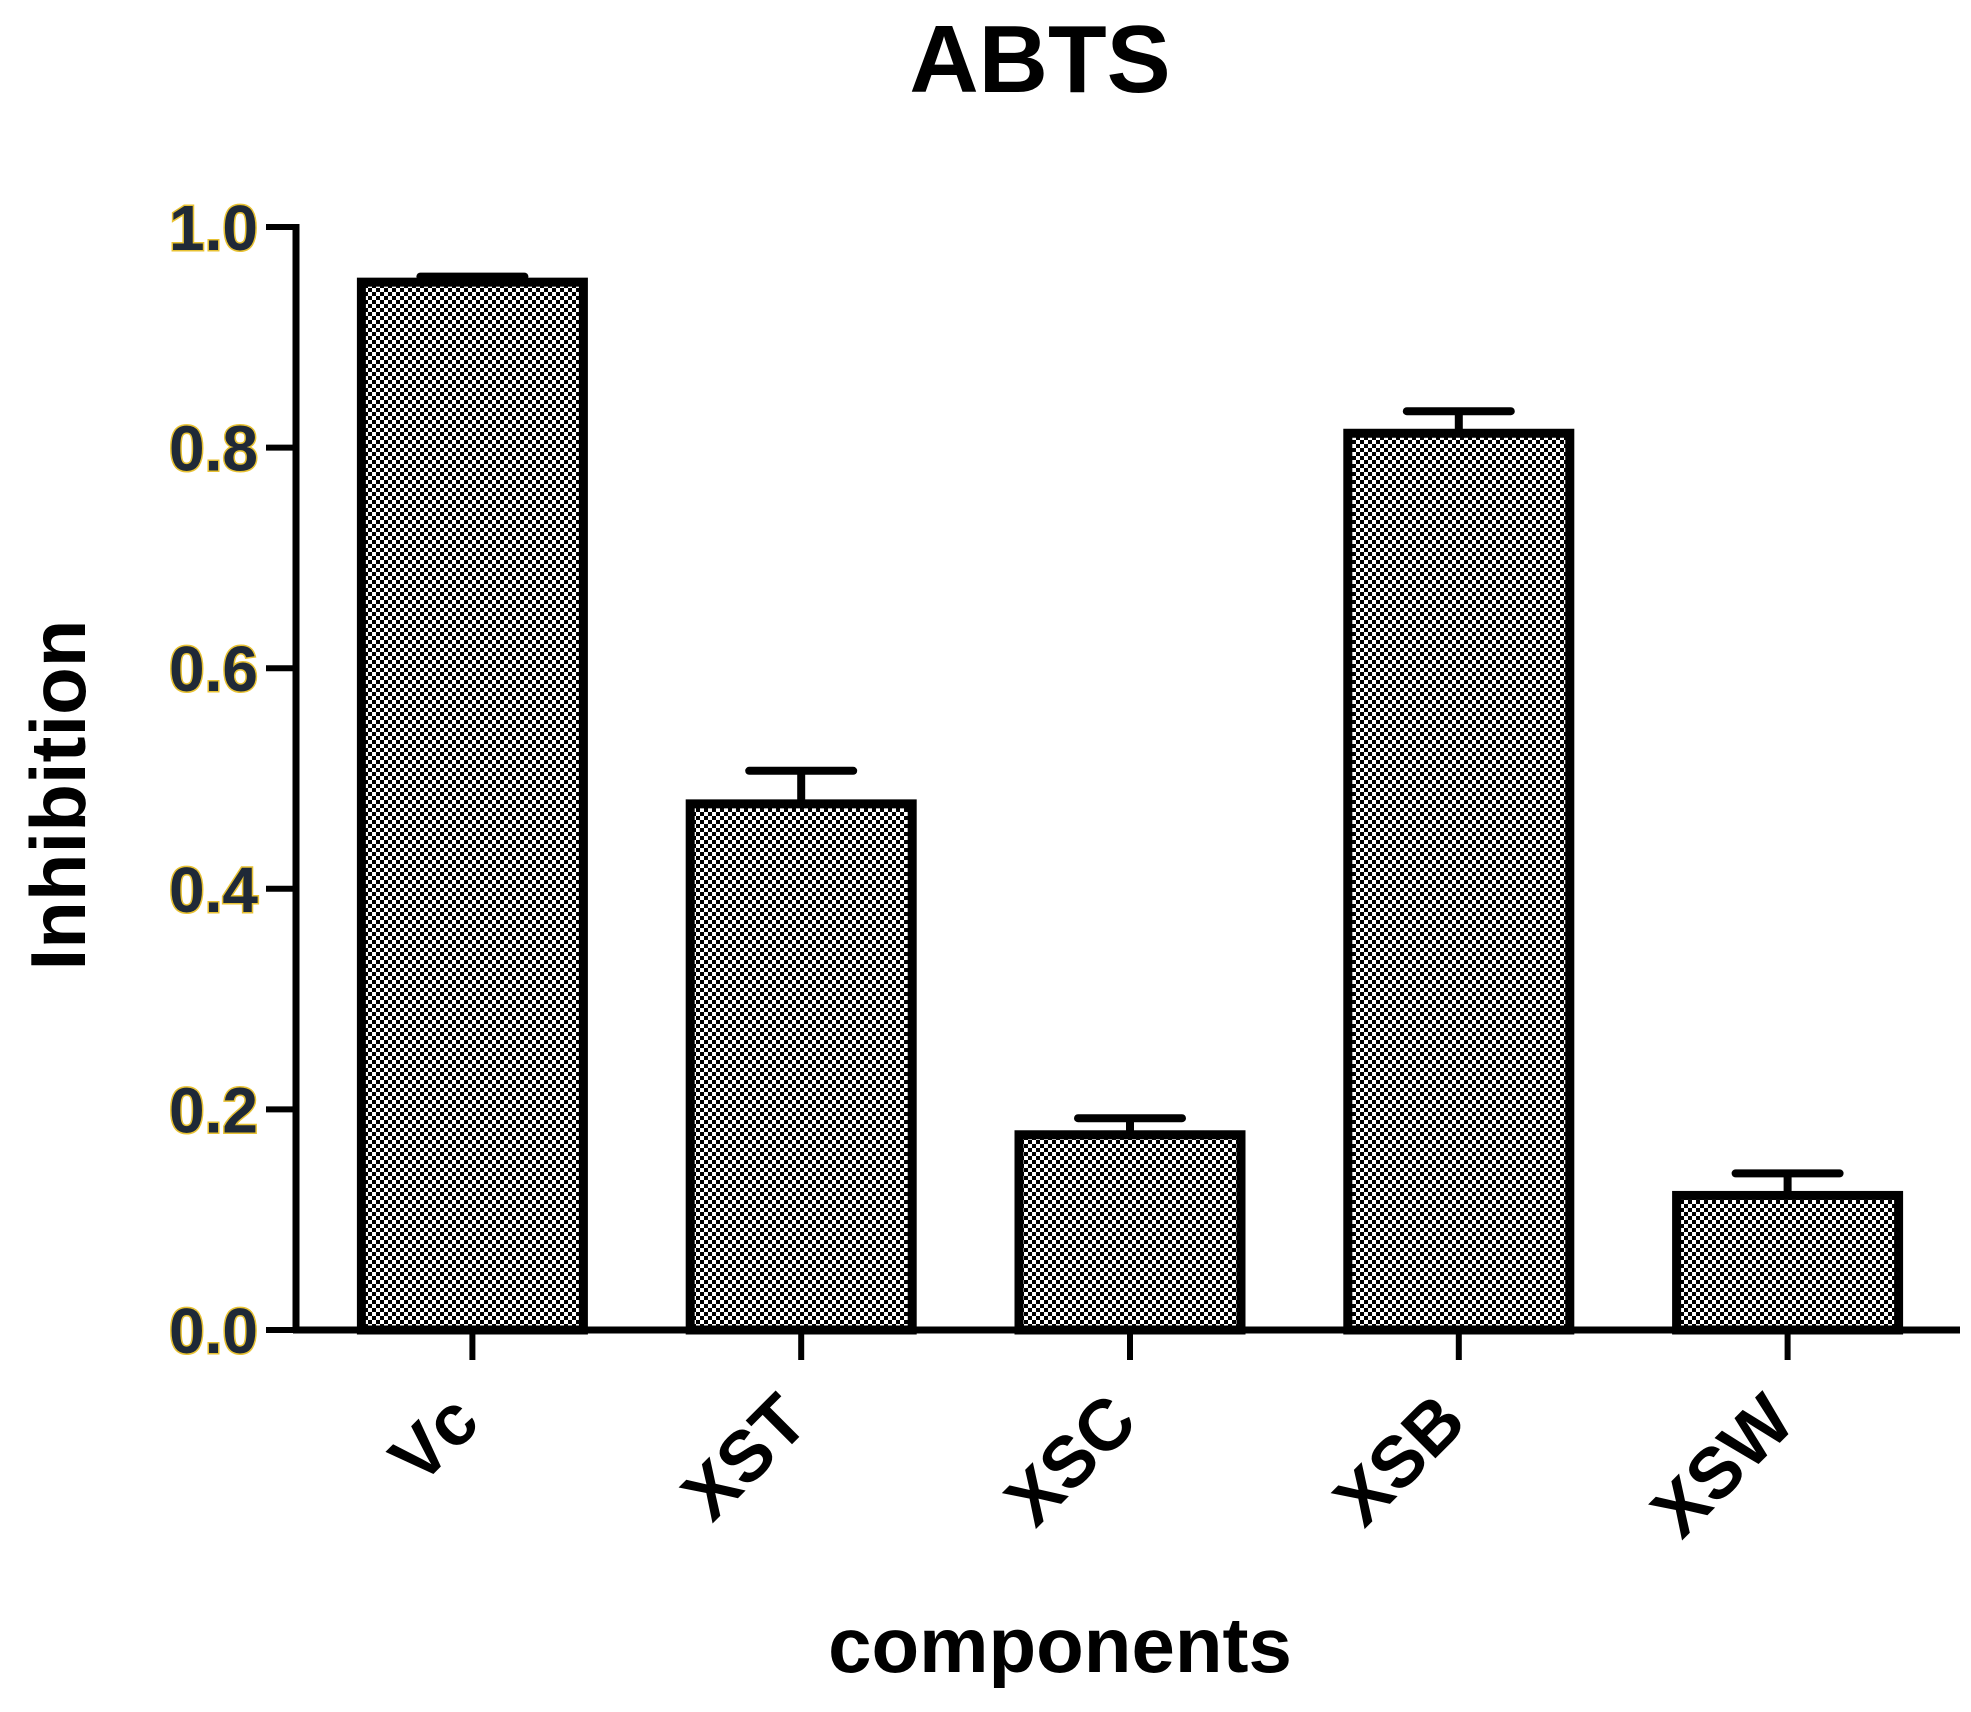  What do you see at coordinates (213, 228) in the screenshot?
I see `y-tick-label: 1.0` at bounding box center [213, 228].